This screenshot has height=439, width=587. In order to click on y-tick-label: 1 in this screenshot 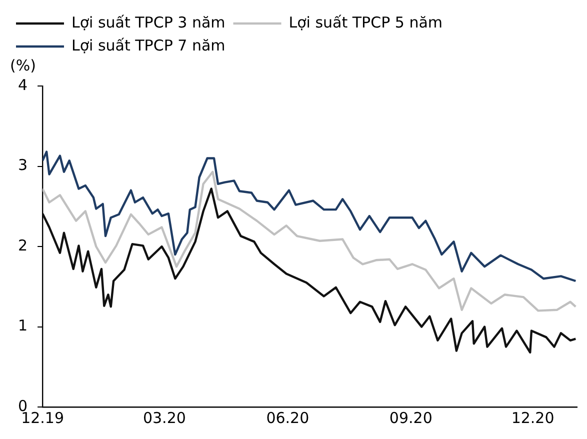, I will do `click(23, 325)`.